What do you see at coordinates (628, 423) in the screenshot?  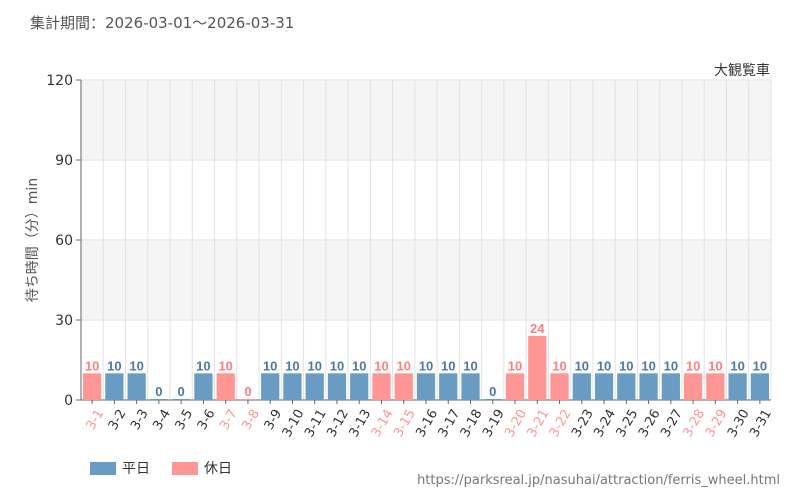 I see `x-tick-label: 3-25` at bounding box center [628, 423].